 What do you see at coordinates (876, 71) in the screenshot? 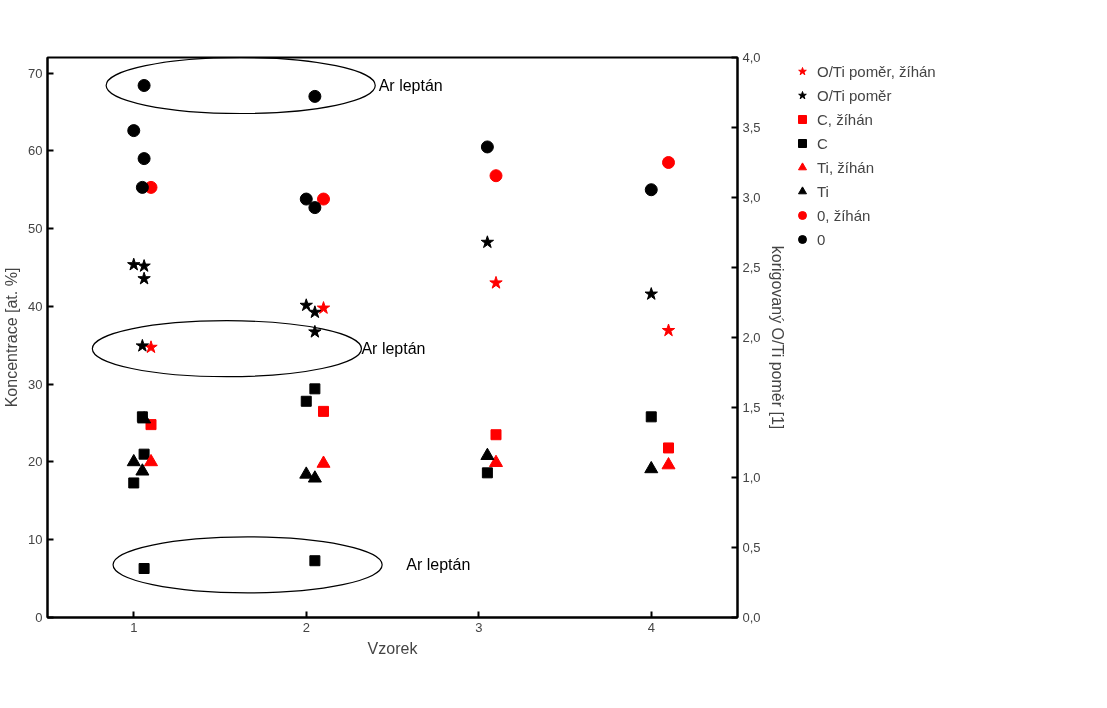
I see `legend-label: O/Ti poměr, žíhán` at bounding box center [876, 71].